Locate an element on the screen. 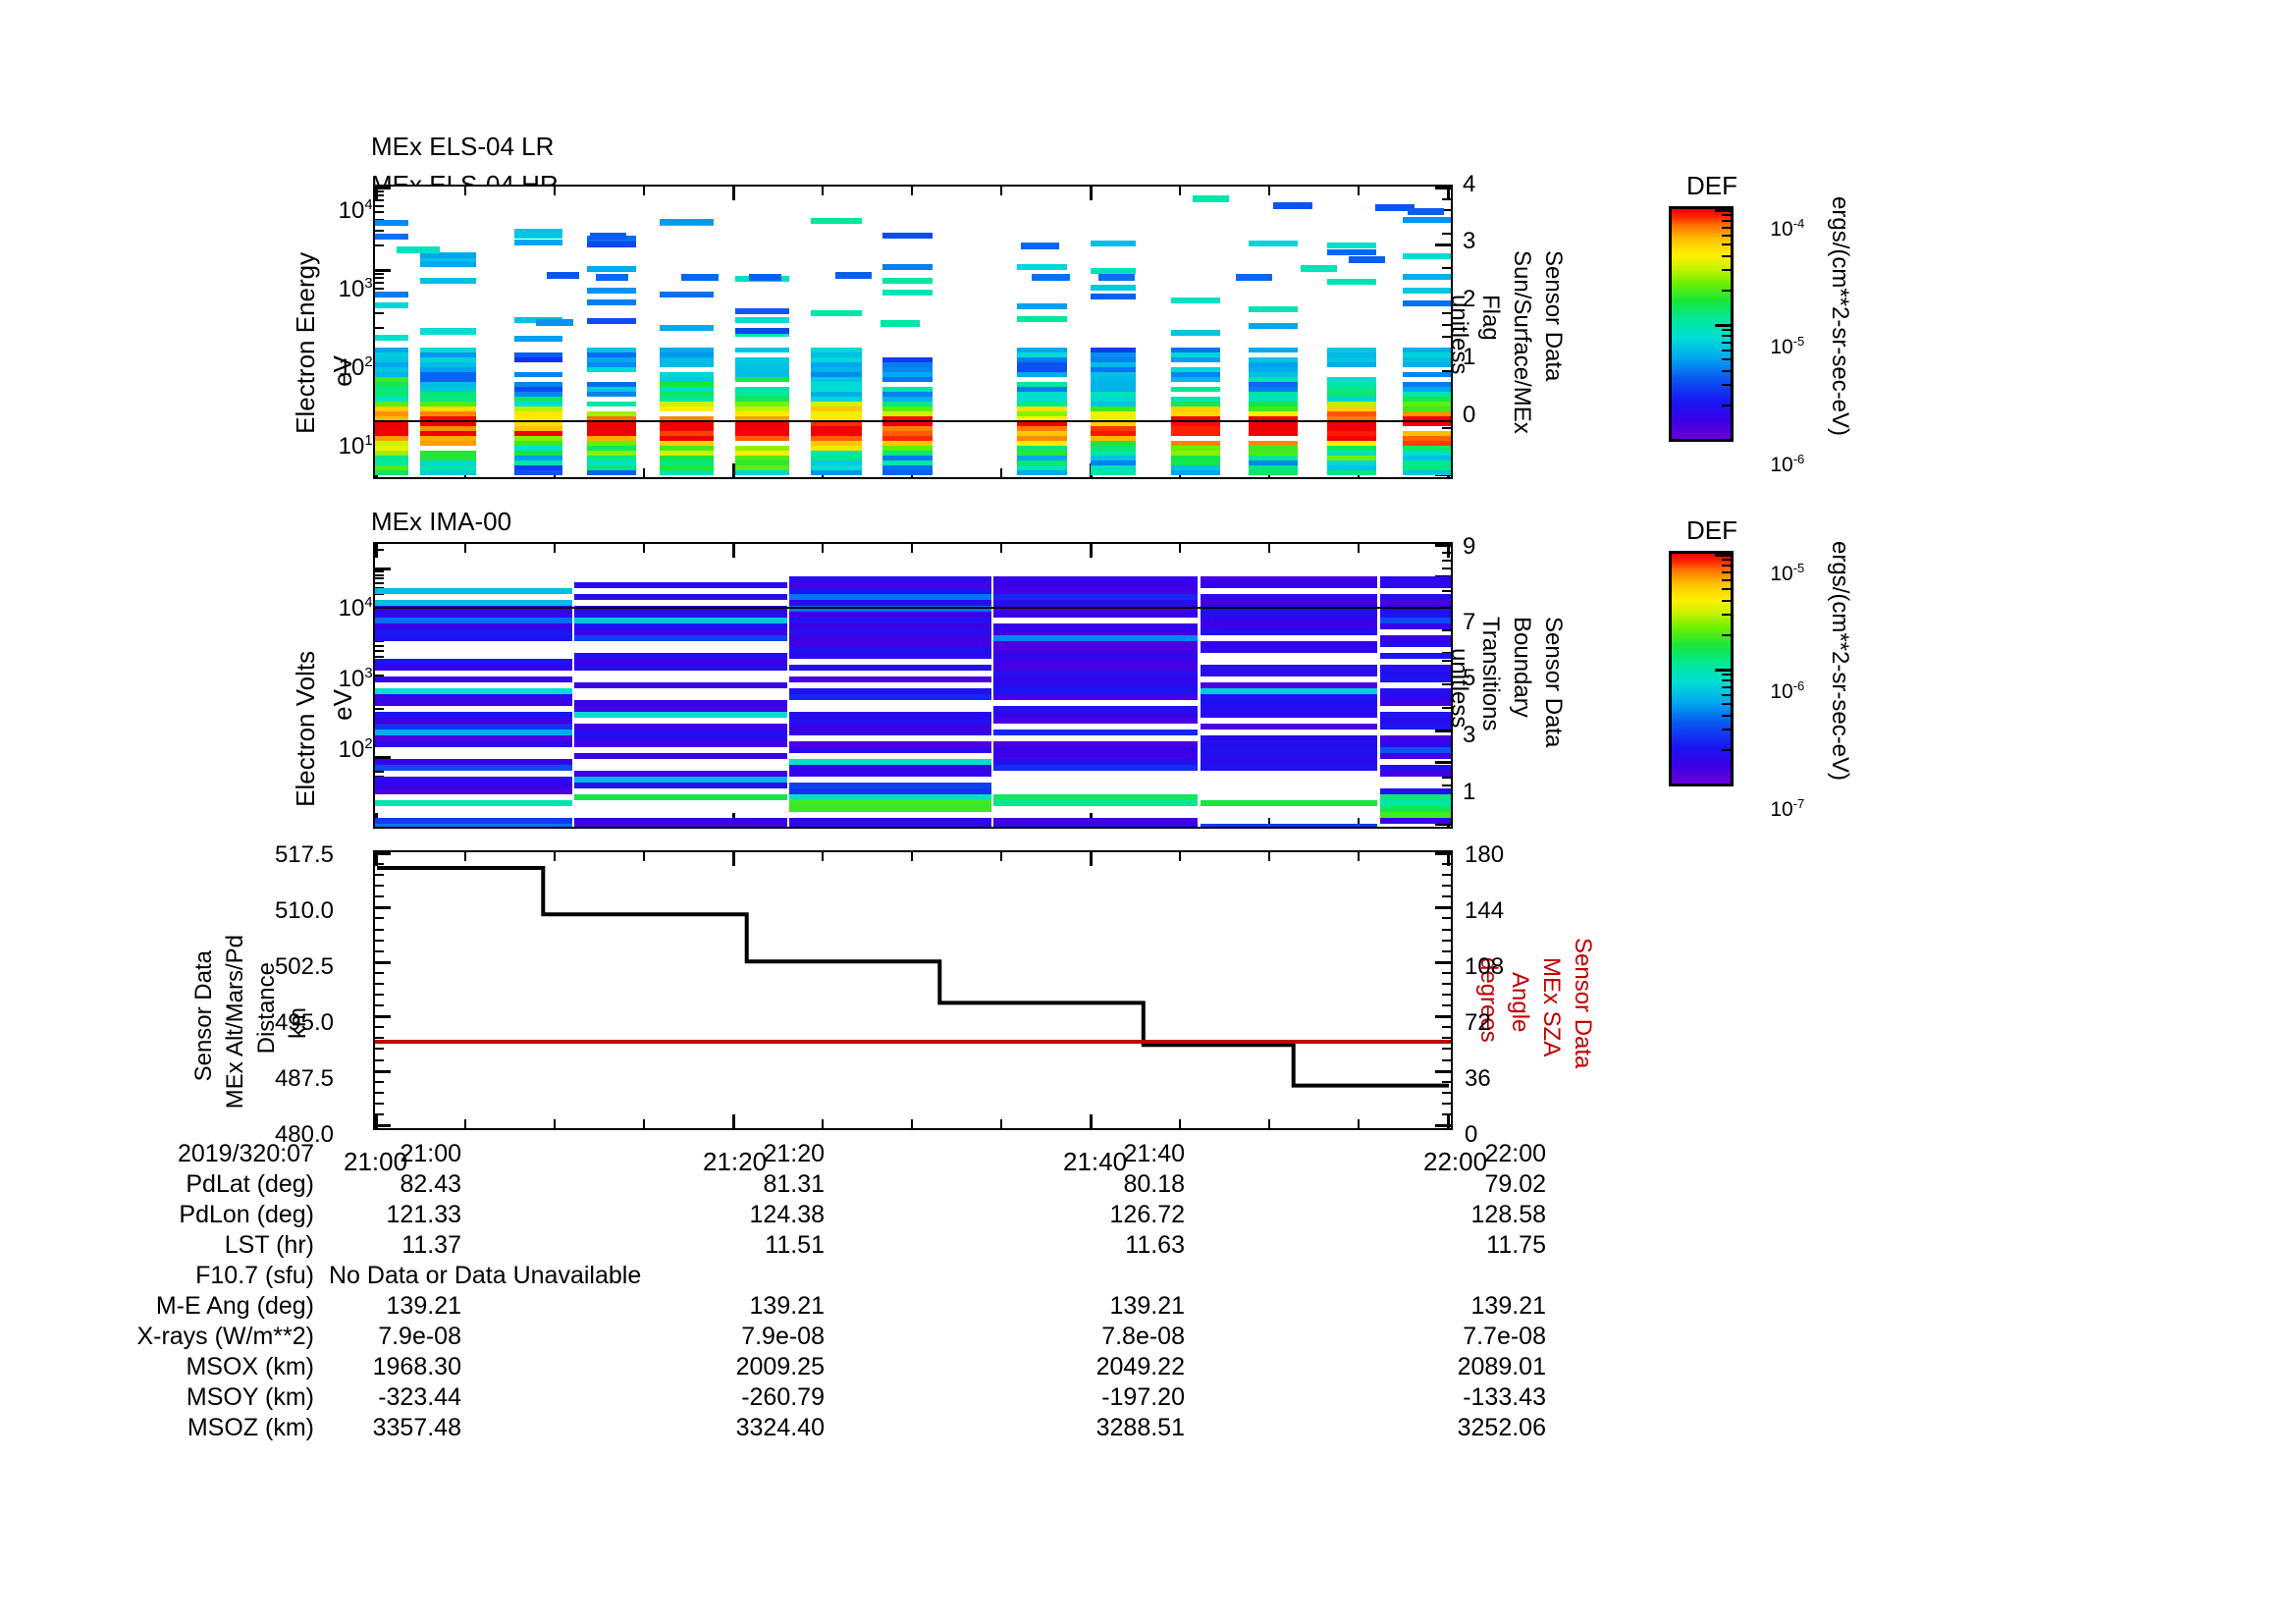 This screenshot has height=1623, width=2296. panel-els04-spectrogram is located at coordinates (913, 332).